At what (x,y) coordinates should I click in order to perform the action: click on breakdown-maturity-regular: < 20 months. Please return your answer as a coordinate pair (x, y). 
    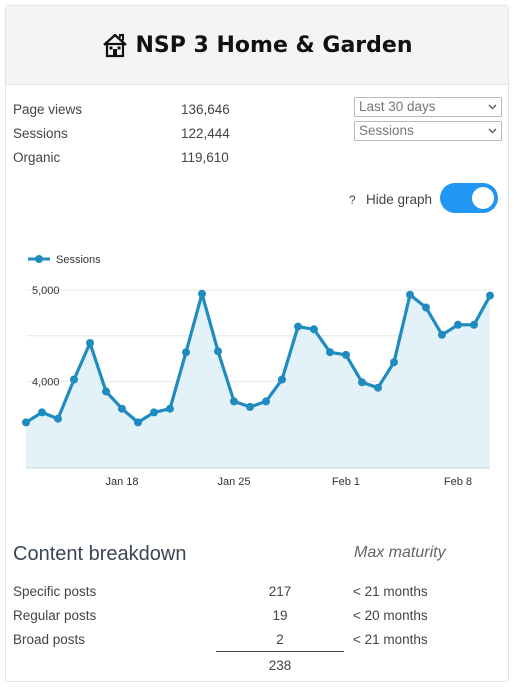
    Looking at the image, I should click on (390, 615).